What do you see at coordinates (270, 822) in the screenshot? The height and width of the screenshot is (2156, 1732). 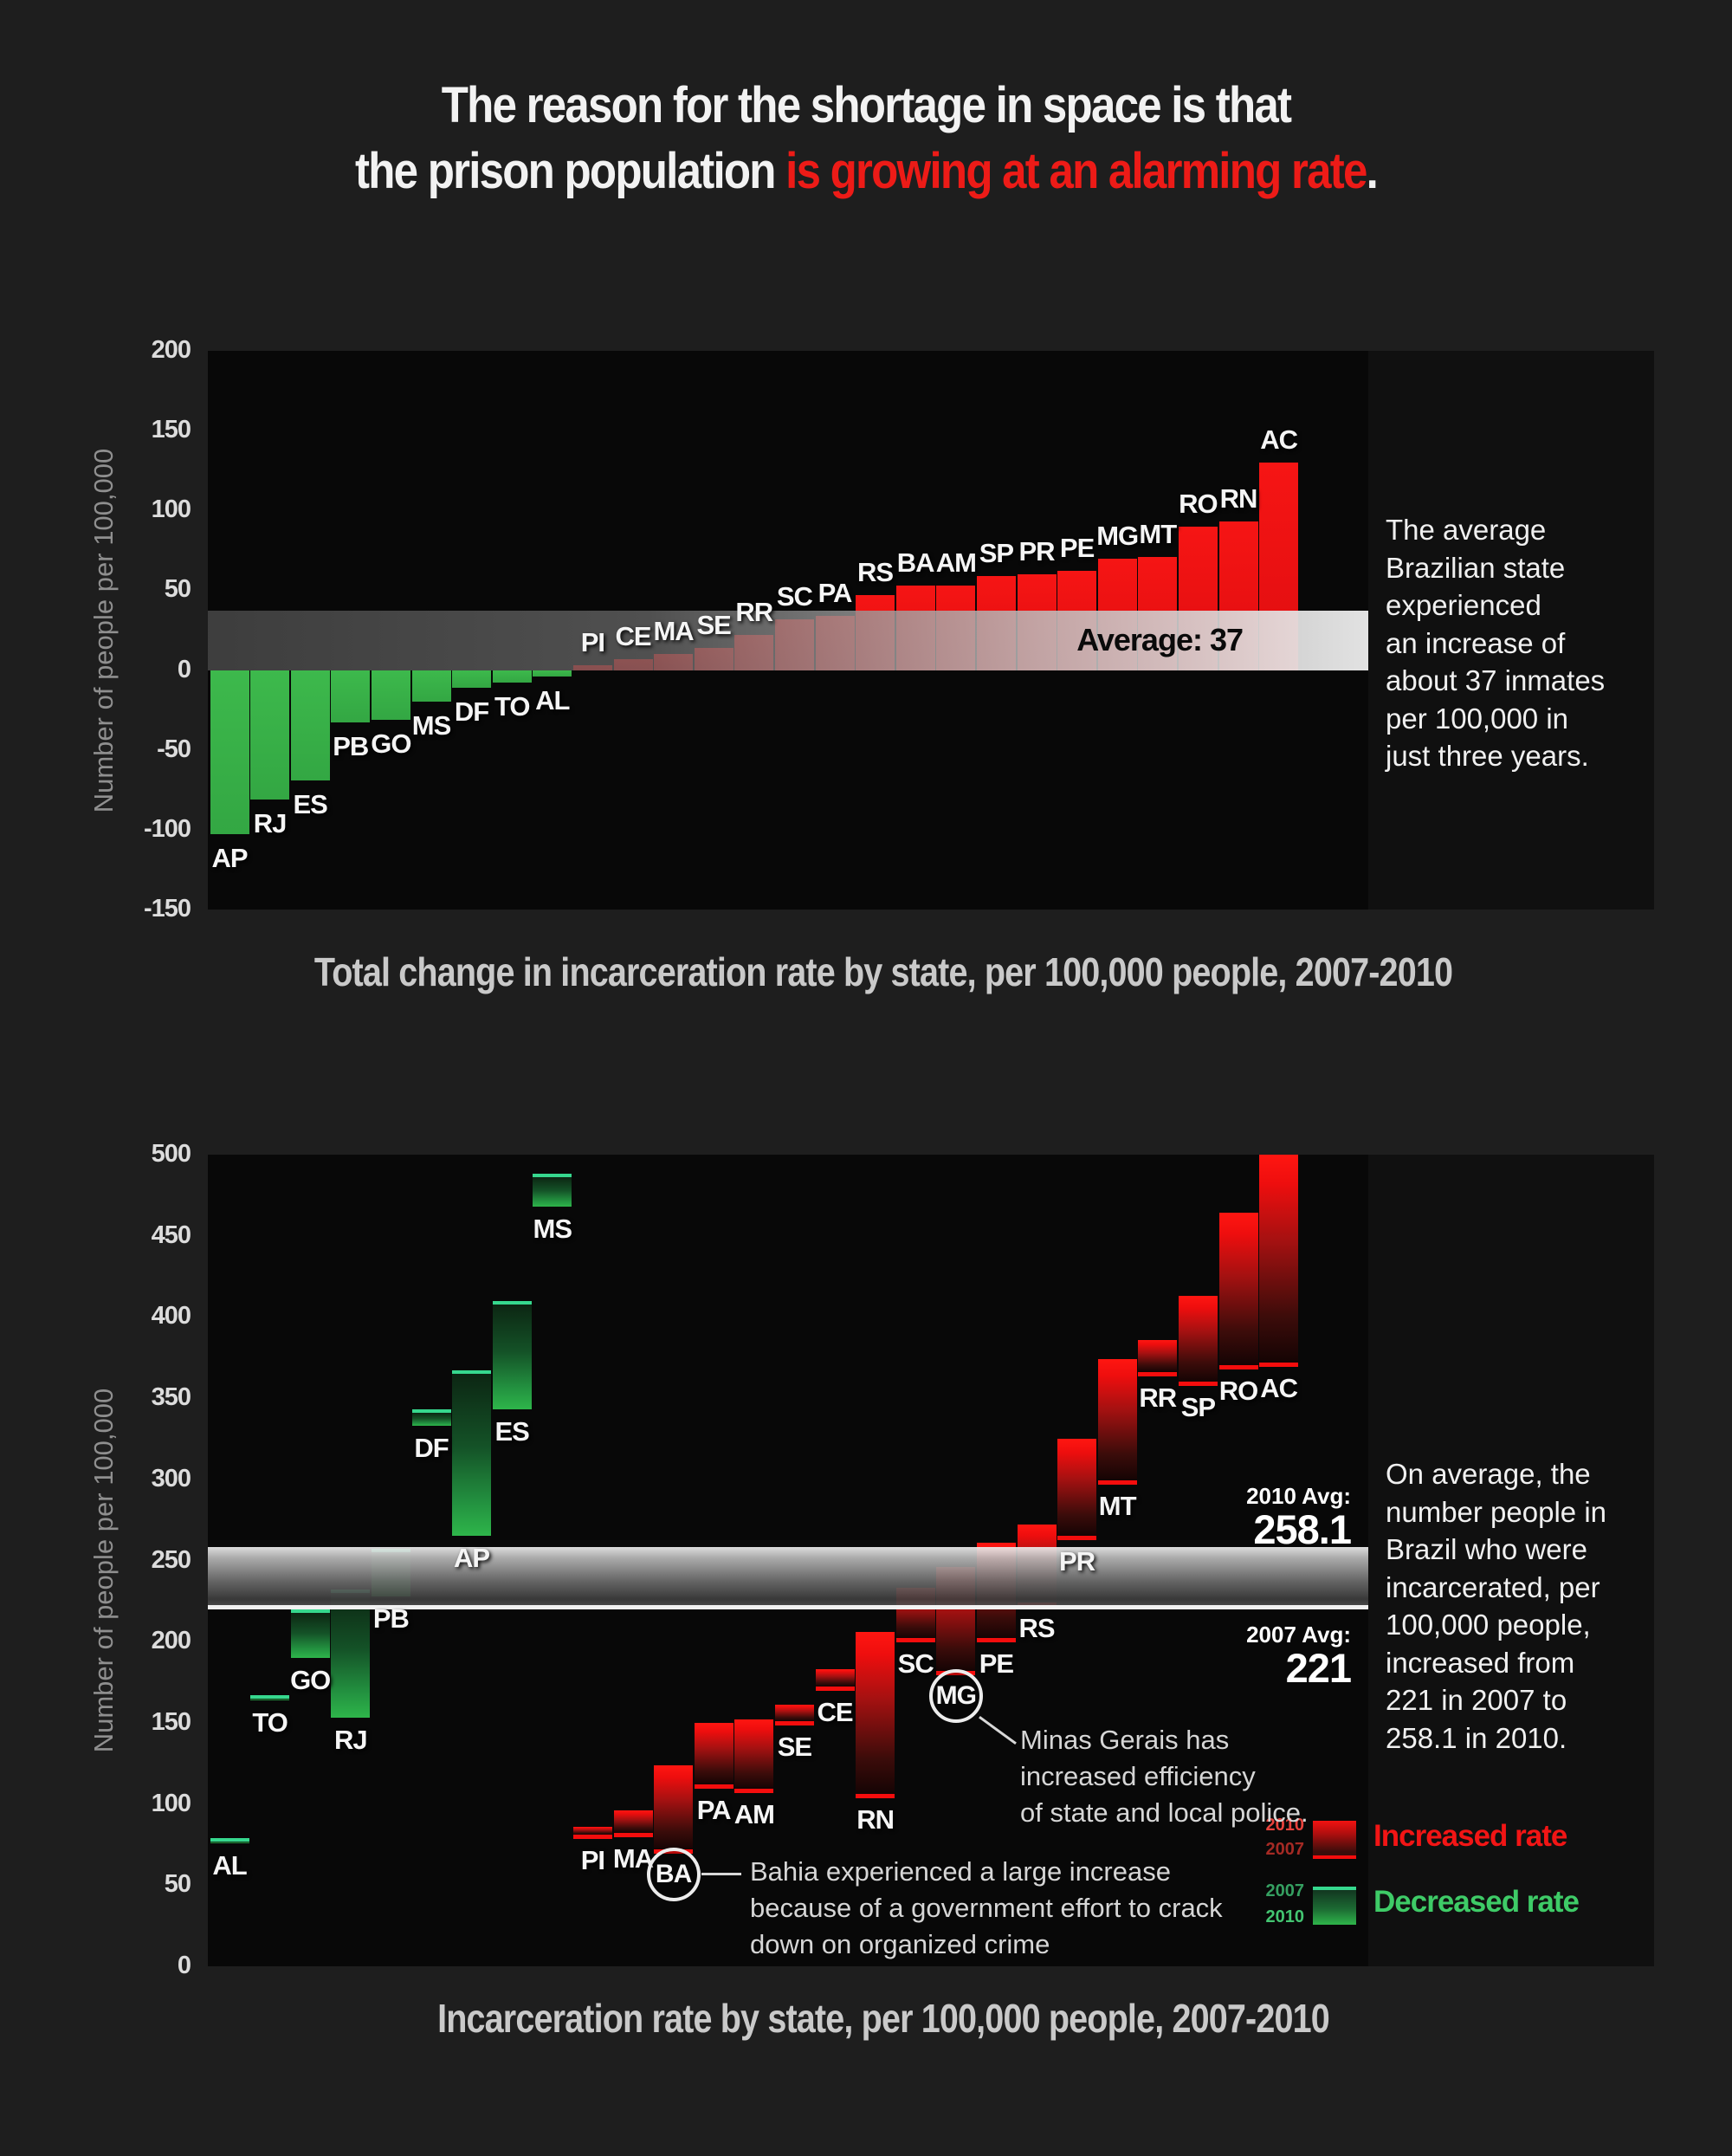 I see `chart1-bar-label-RJ: RJ` at bounding box center [270, 822].